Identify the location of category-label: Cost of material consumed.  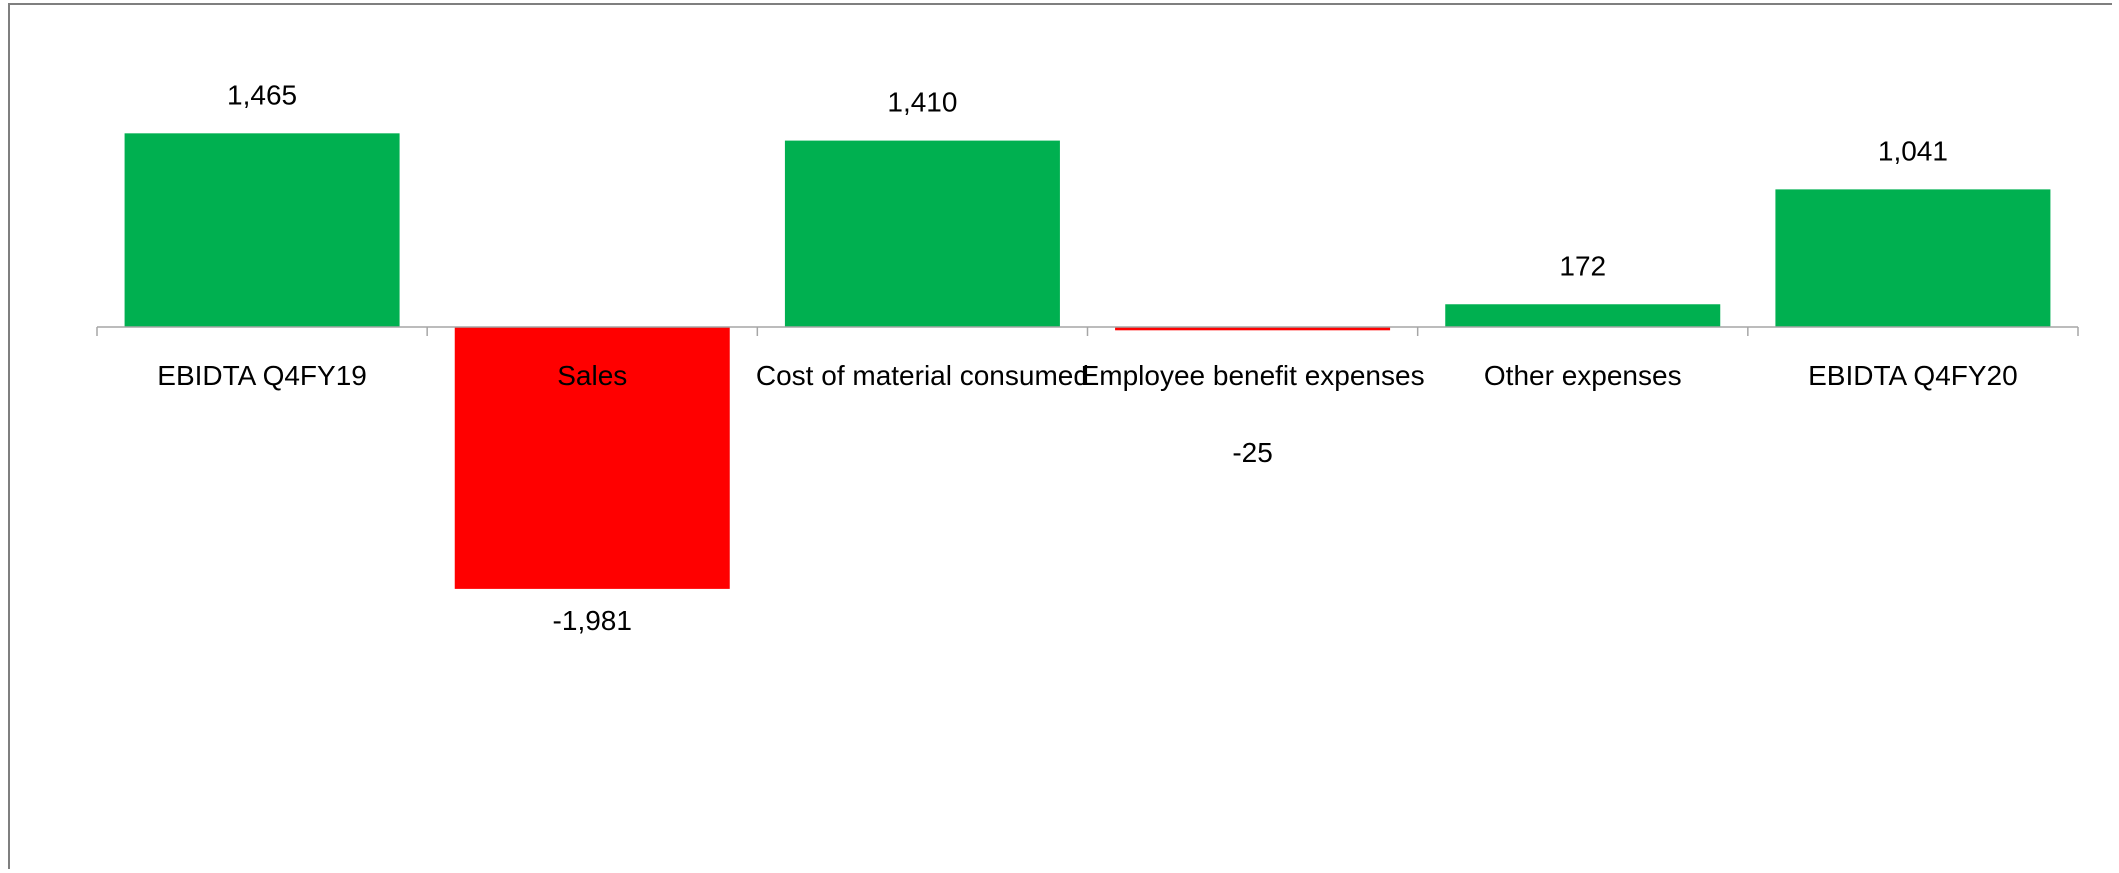
(922, 375).